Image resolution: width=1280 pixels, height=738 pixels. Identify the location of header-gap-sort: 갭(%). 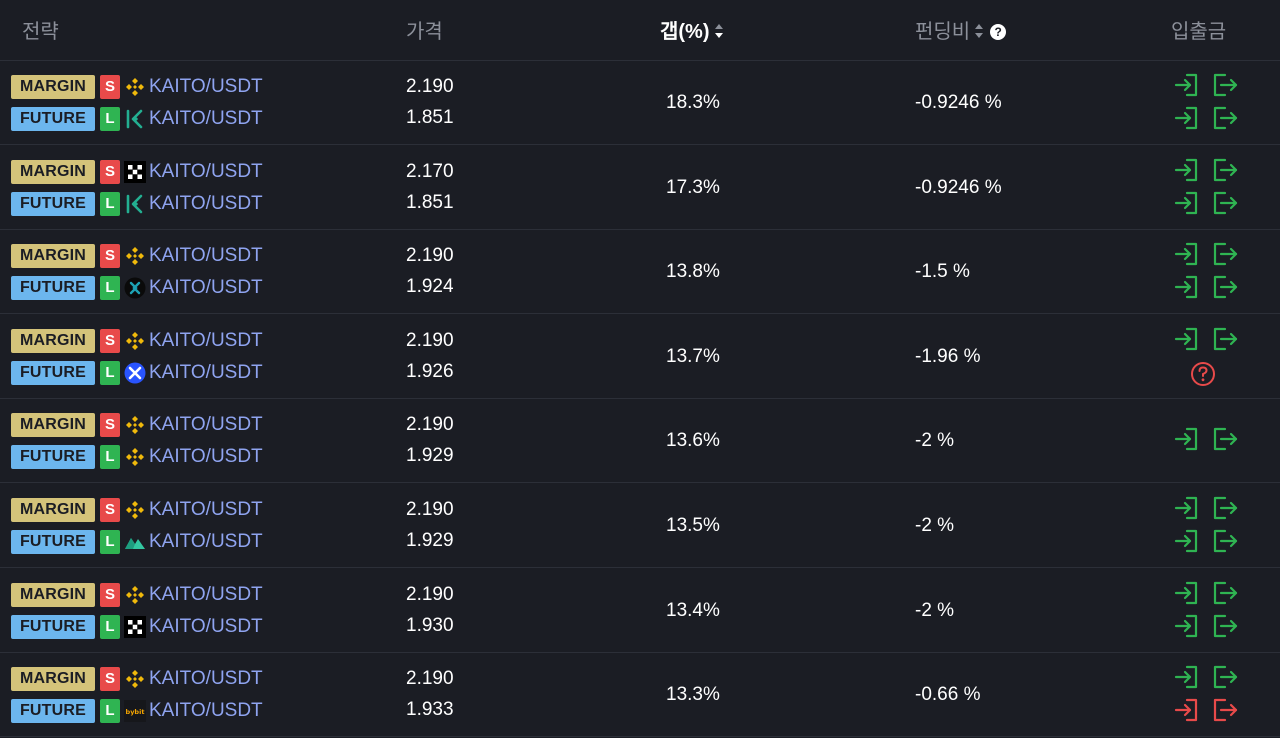
(692, 32).